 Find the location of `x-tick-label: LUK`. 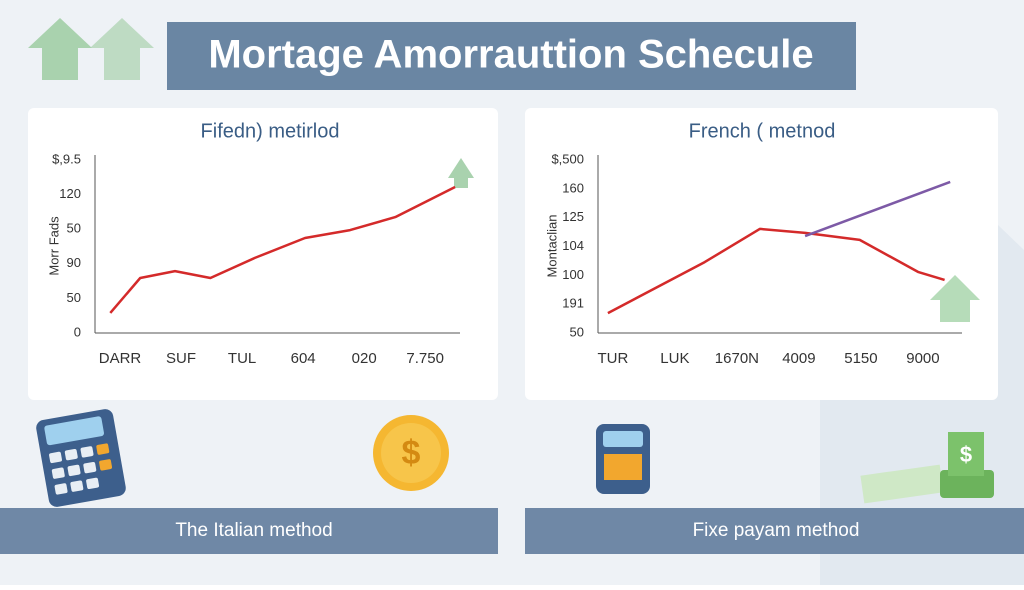

x-tick-label: LUK is located at coordinates (674, 358).